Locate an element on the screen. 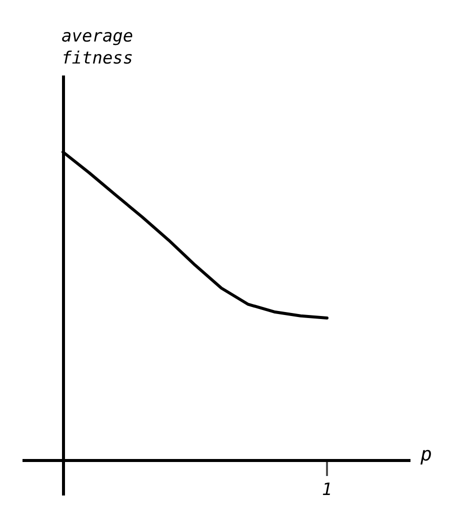 Image resolution: width=460 pixels, height=523 pixels. y-axis-title: average fitness is located at coordinates (98, 47).